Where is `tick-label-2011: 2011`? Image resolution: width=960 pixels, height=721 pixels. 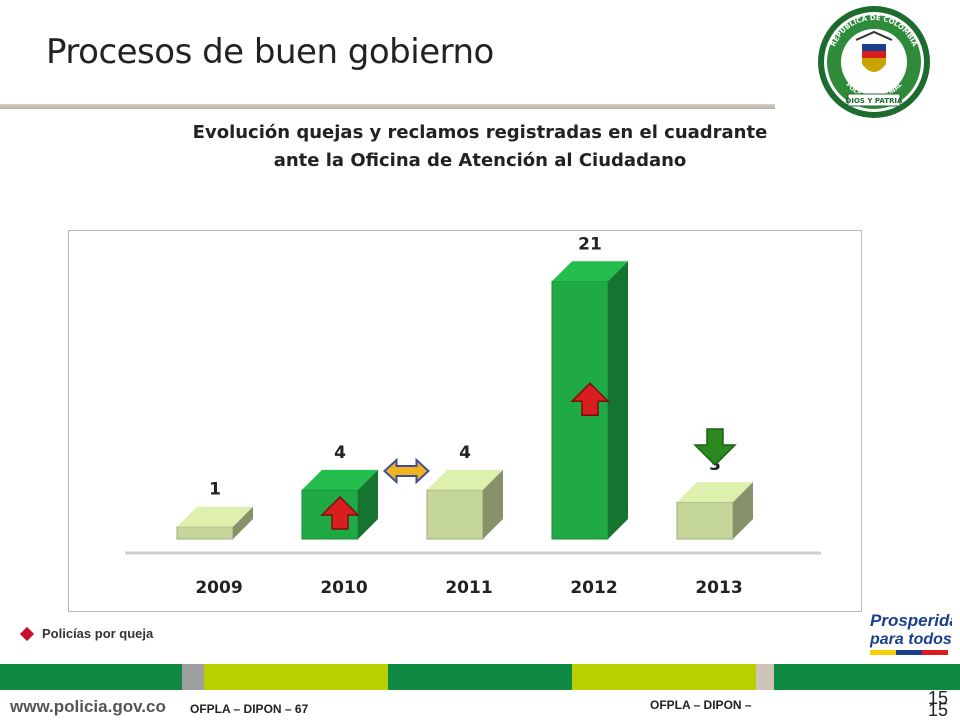 tick-label-2011: 2011 is located at coordinates (468, 588).